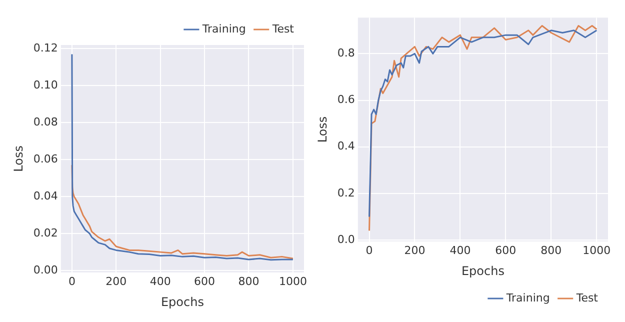 This screenshot has width=625, height=322. Describe the element at coordinates (45, 233) in the screenshot. I see `y-tick-label: 0.02` at that location.